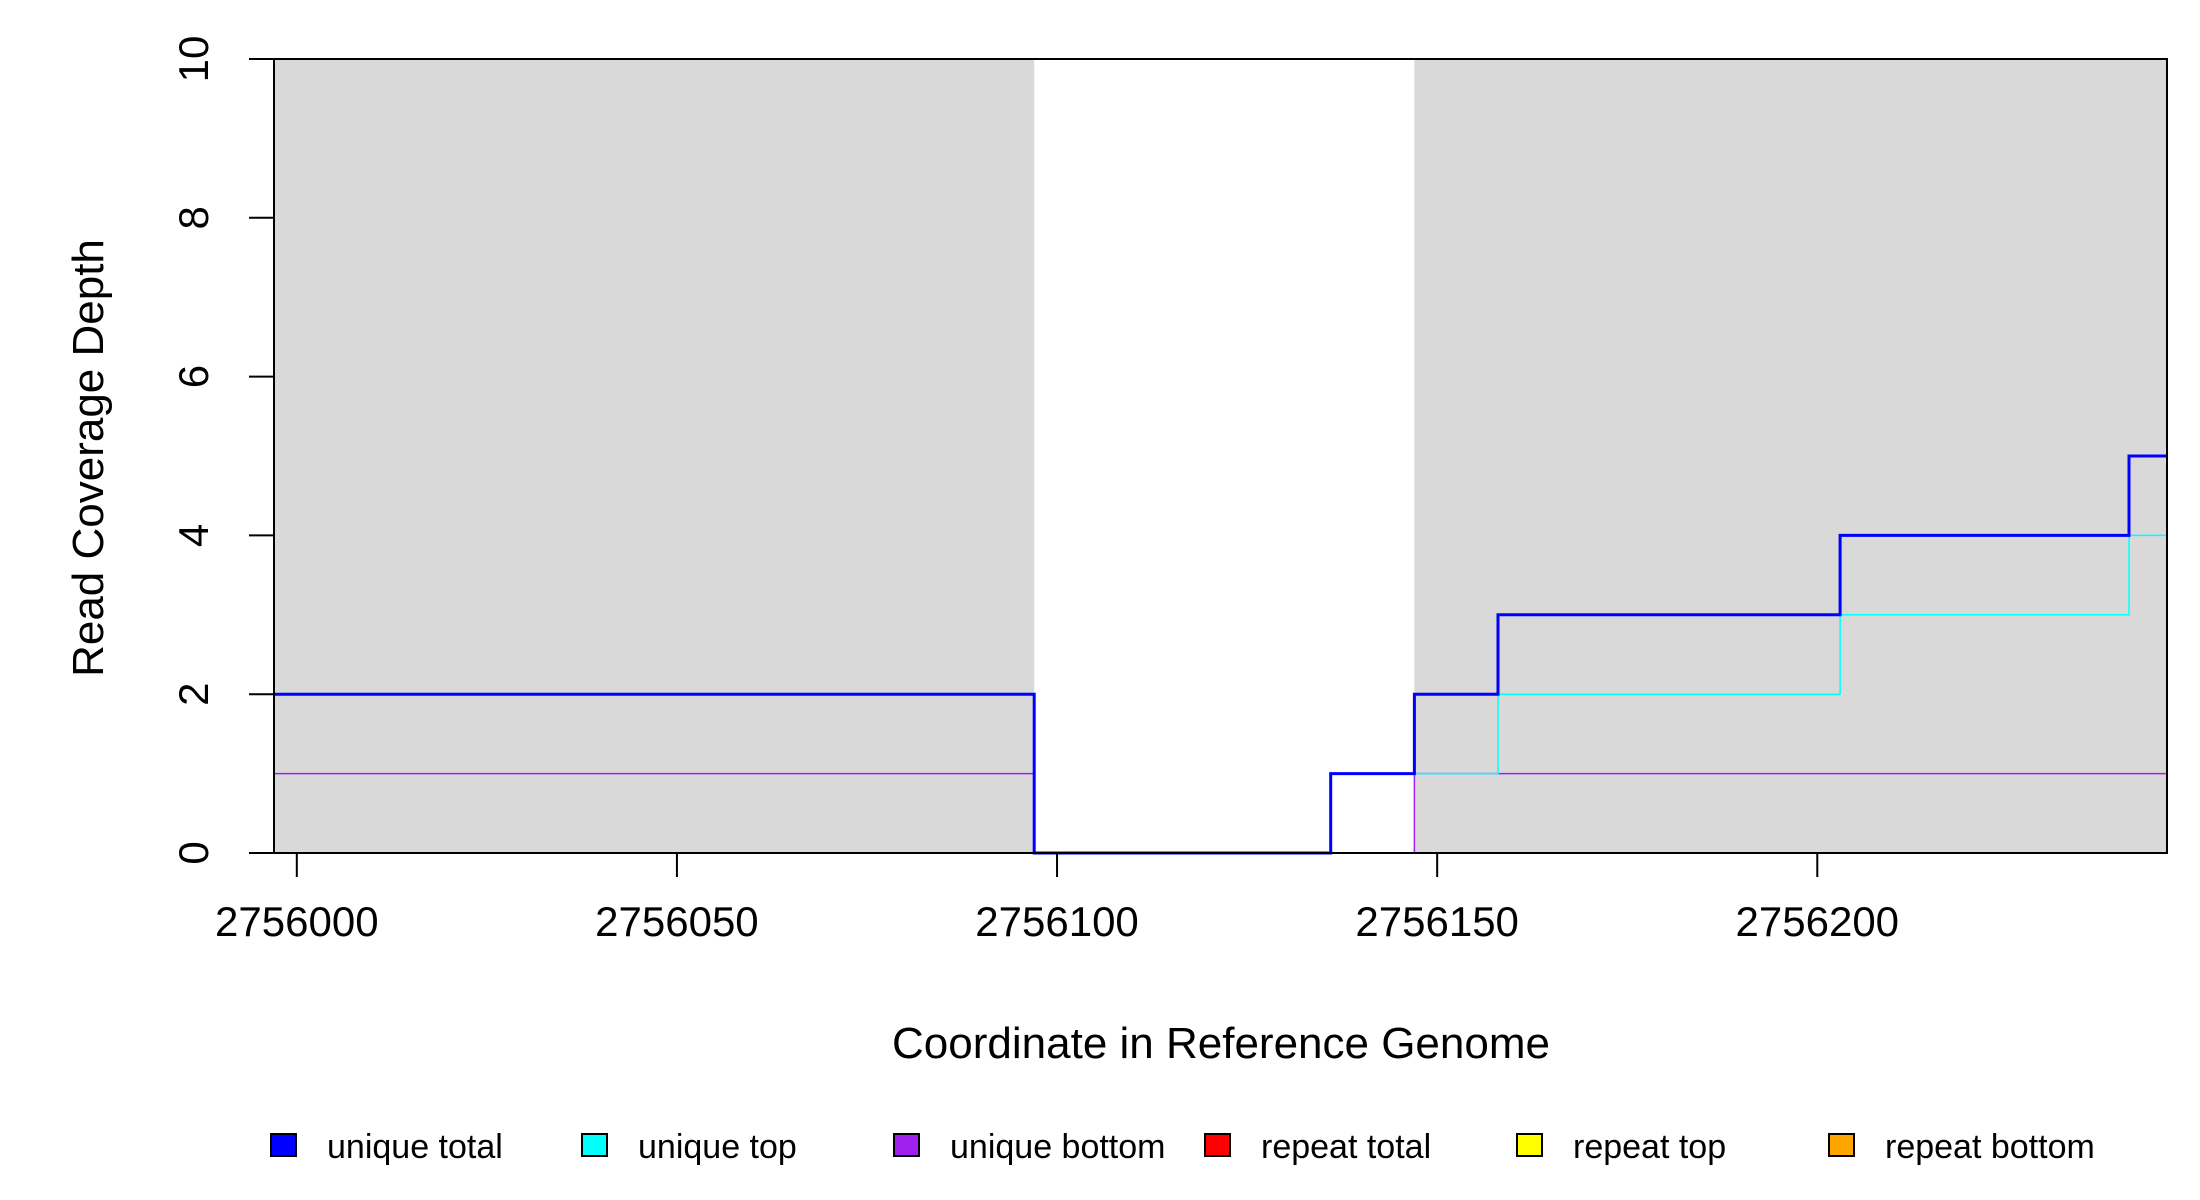 Image resolution: width=2200 pixels, height=1200 pixels. What do you see at coordinates (1057, 921) in the screenshot?
I see `x-tick-label-2756100: 2756100` at bounding box center [1057, 921].